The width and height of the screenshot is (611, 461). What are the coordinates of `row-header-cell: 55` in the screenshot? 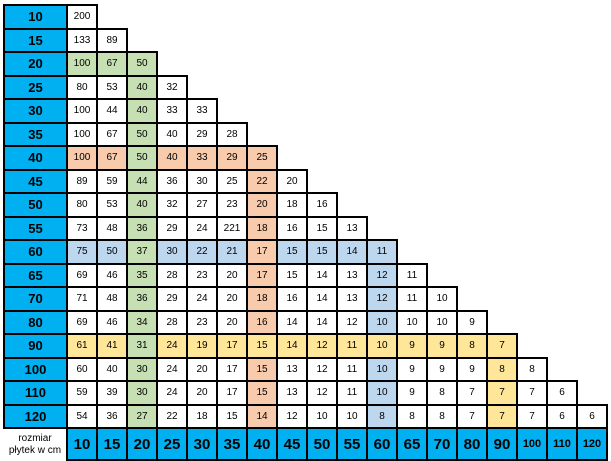 It's located at (35, 228).